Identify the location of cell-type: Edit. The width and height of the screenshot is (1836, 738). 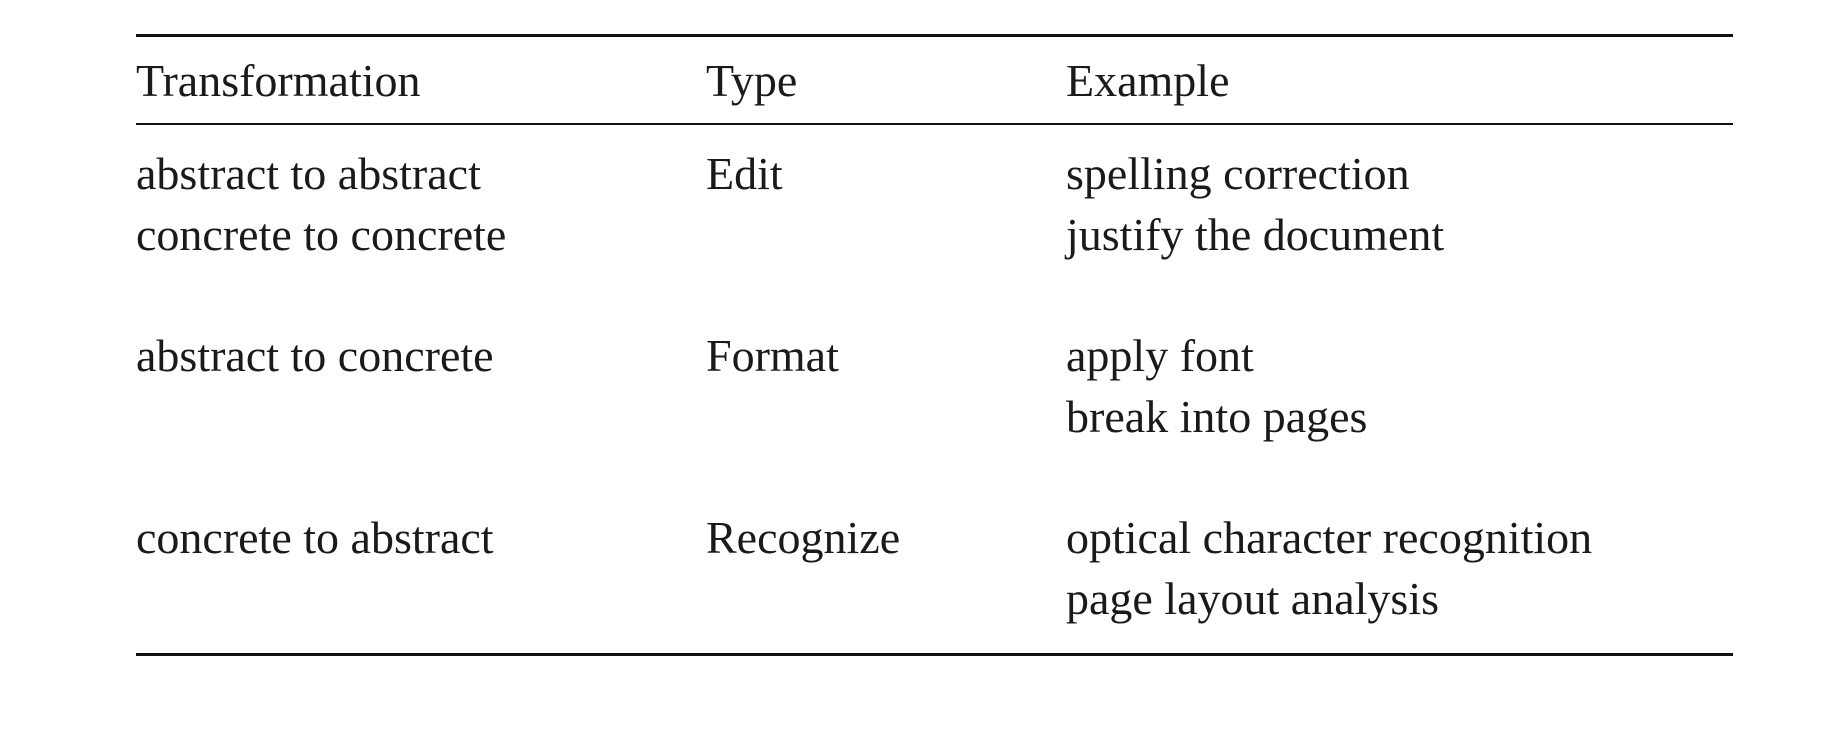
(744, 173).